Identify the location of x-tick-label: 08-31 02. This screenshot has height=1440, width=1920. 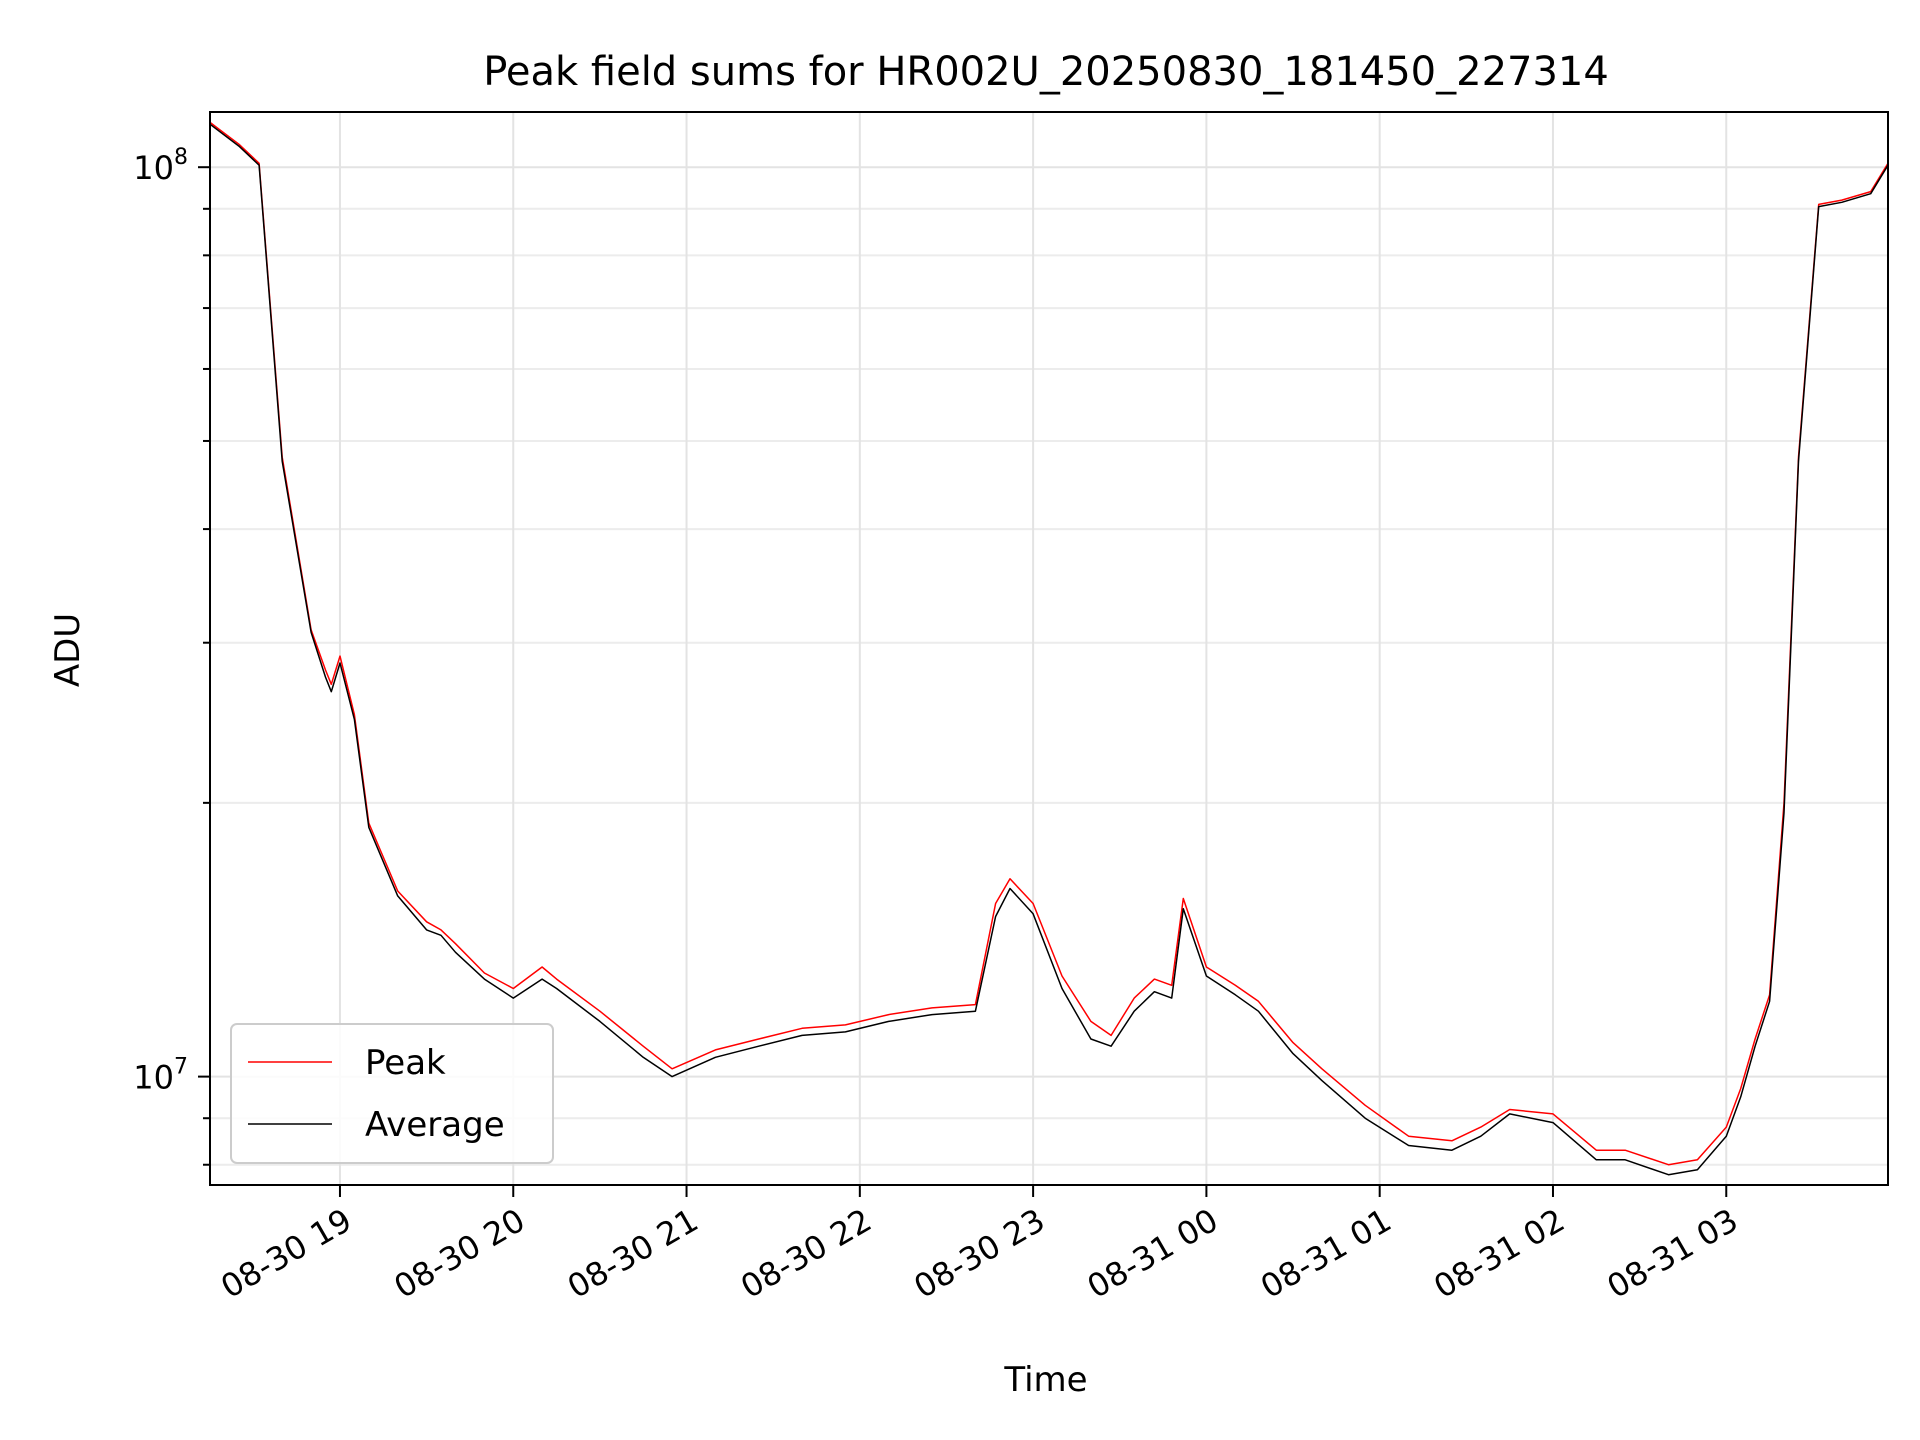
(1499, 1253).